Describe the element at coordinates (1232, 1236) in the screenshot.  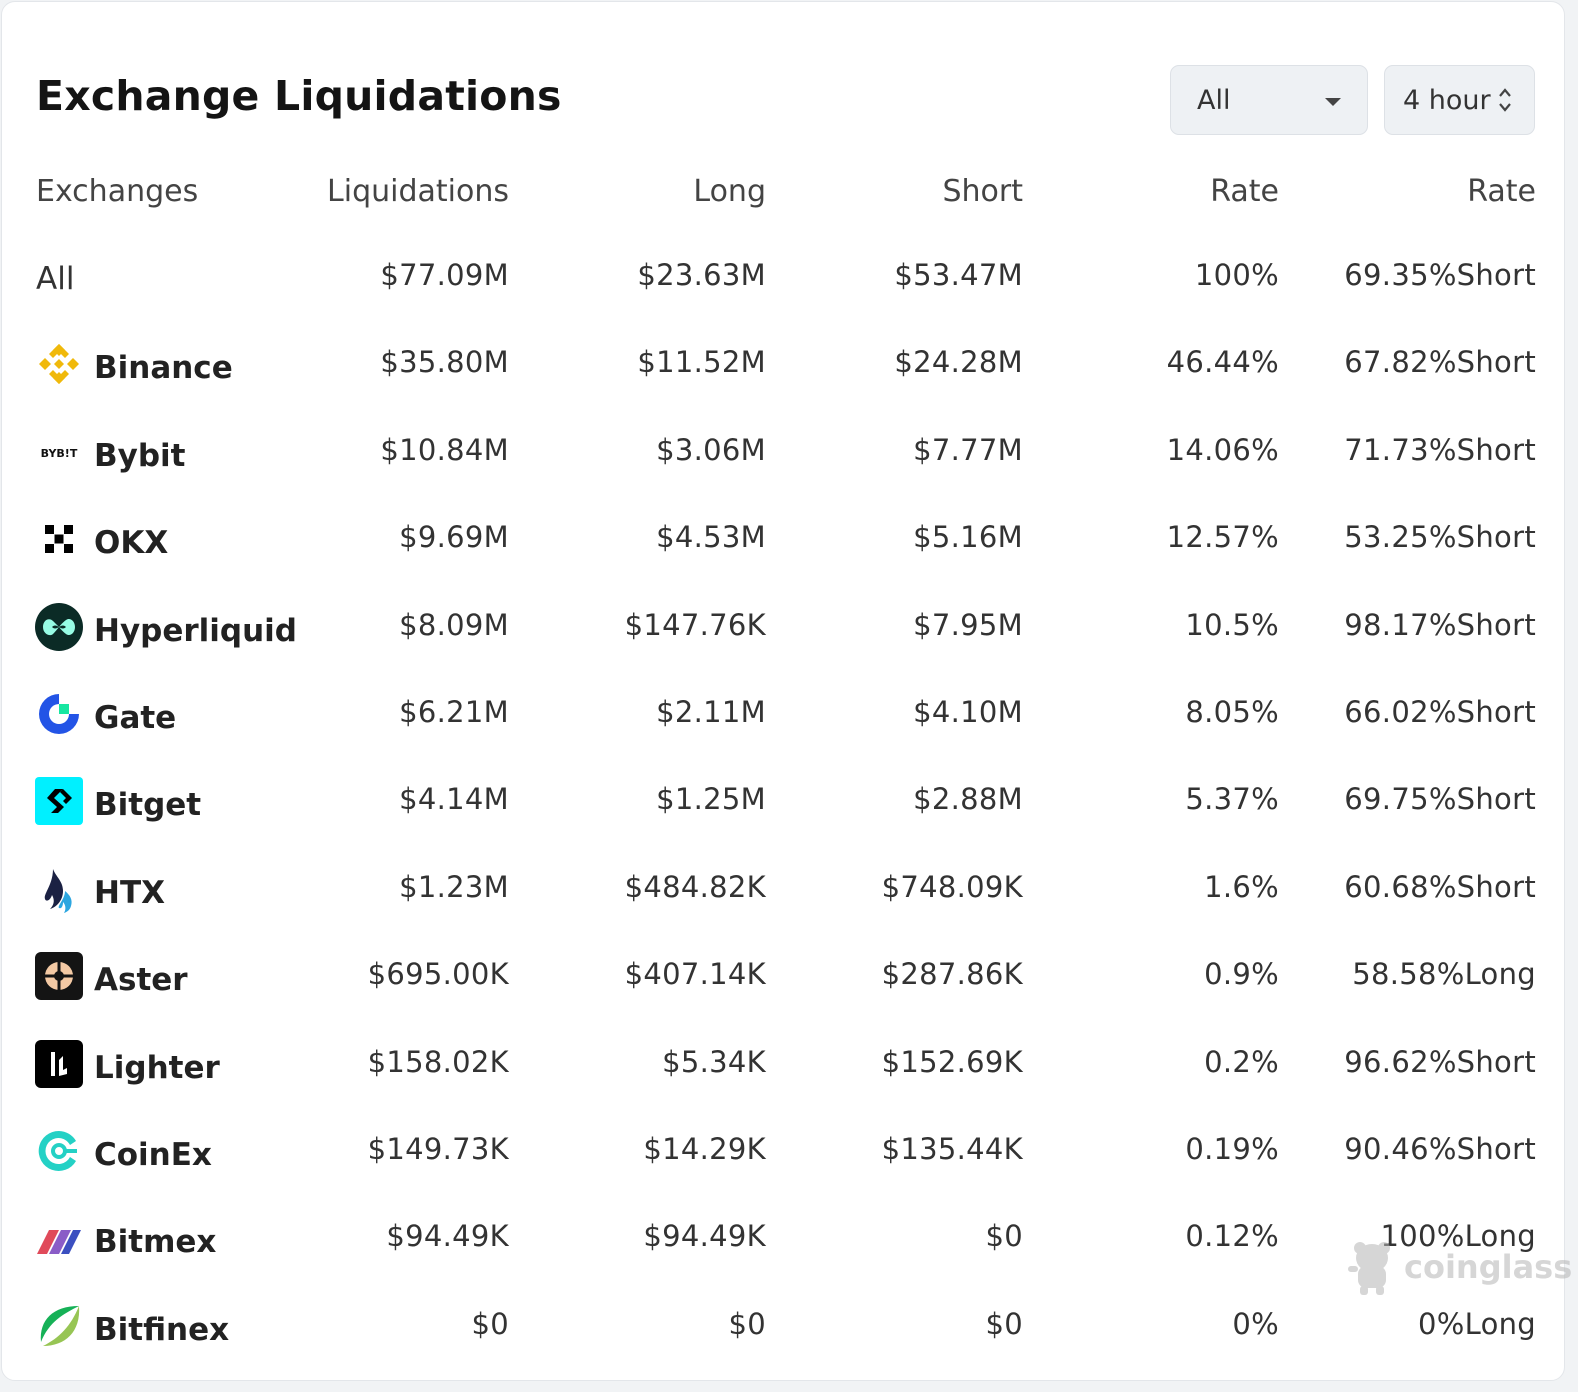
I see `rate-cell: 0.12%` at that location.